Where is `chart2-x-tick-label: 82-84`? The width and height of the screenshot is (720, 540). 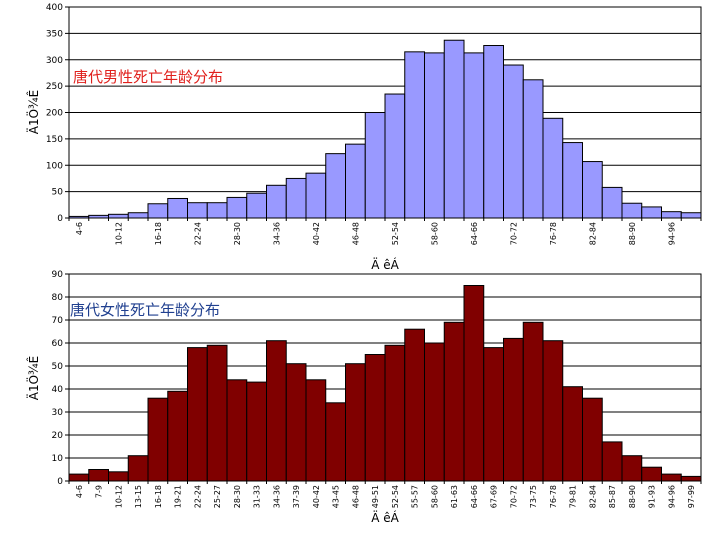
chart2-x-tick-label: 82-84 is located at coordinates (592, 496).